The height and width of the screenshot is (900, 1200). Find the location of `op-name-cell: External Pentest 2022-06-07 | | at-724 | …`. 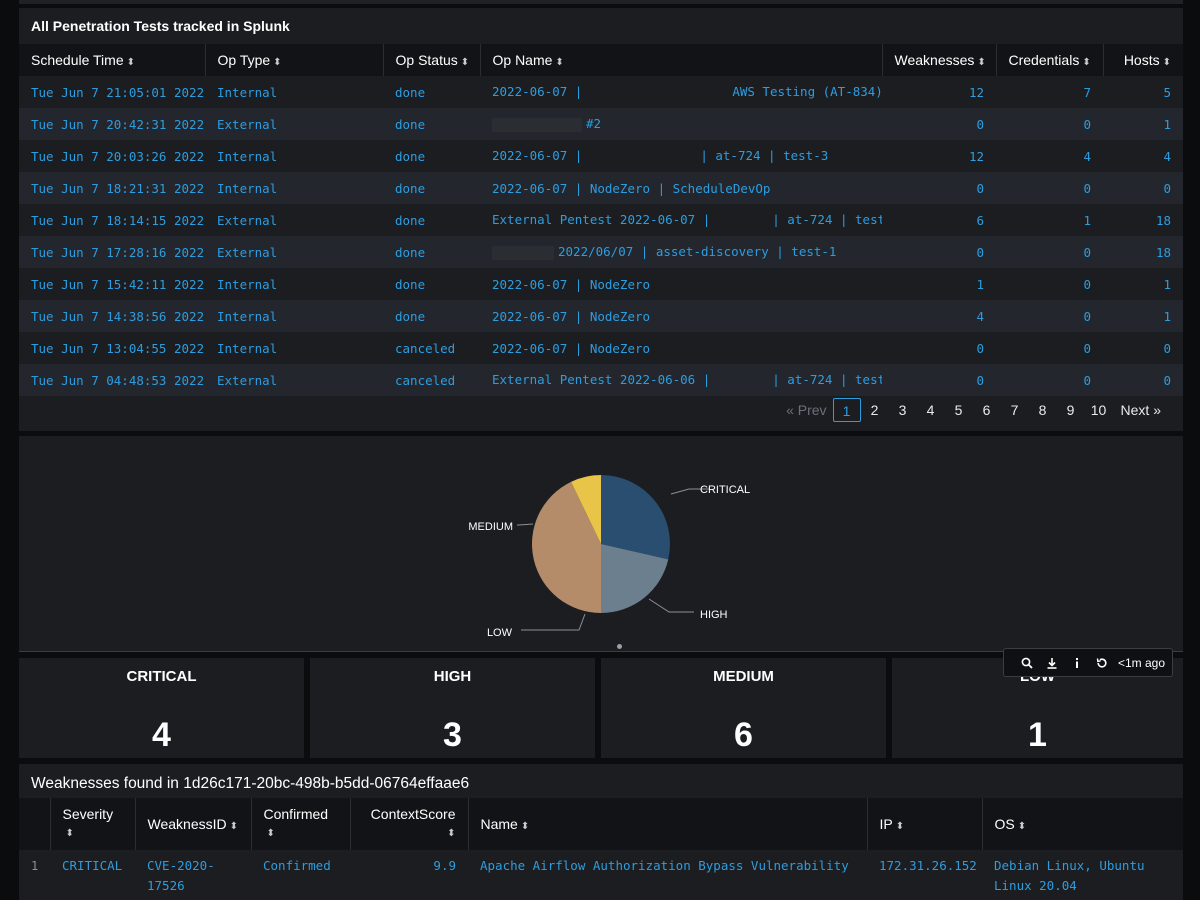

op-name-cell: External Pentest 2022-06-07 | | at-724 | … is located at coordinates (681, 220).